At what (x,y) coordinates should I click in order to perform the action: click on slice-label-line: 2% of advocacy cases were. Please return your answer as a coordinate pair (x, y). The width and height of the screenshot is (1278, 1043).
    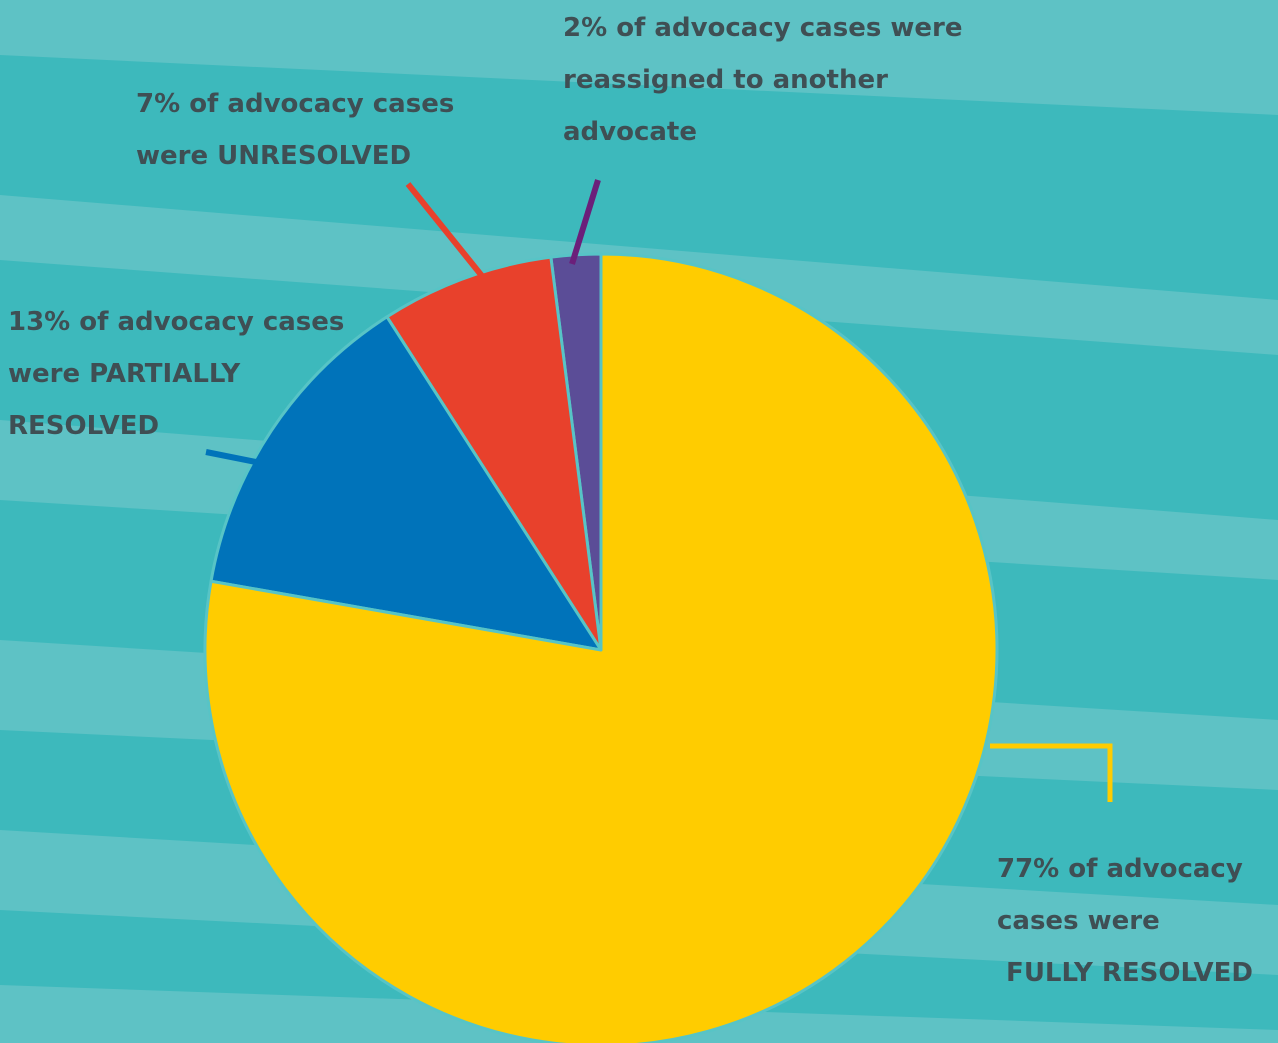
    Looking at the image, I should click on (762, 28).